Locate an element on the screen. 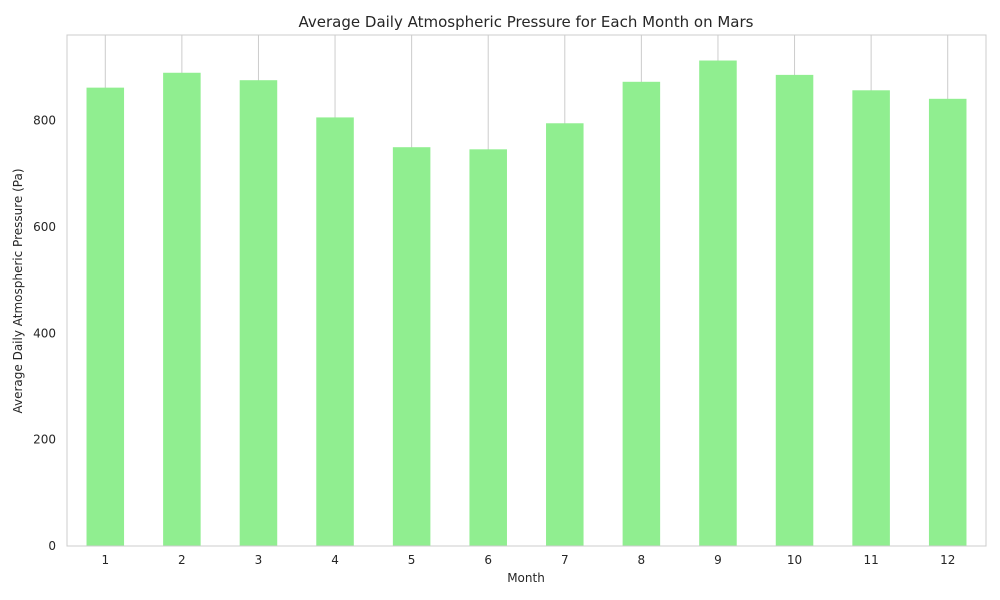 This screenshot has height=600, width=1000. y-tick-label: 800 is located at coordinates (44, 121).